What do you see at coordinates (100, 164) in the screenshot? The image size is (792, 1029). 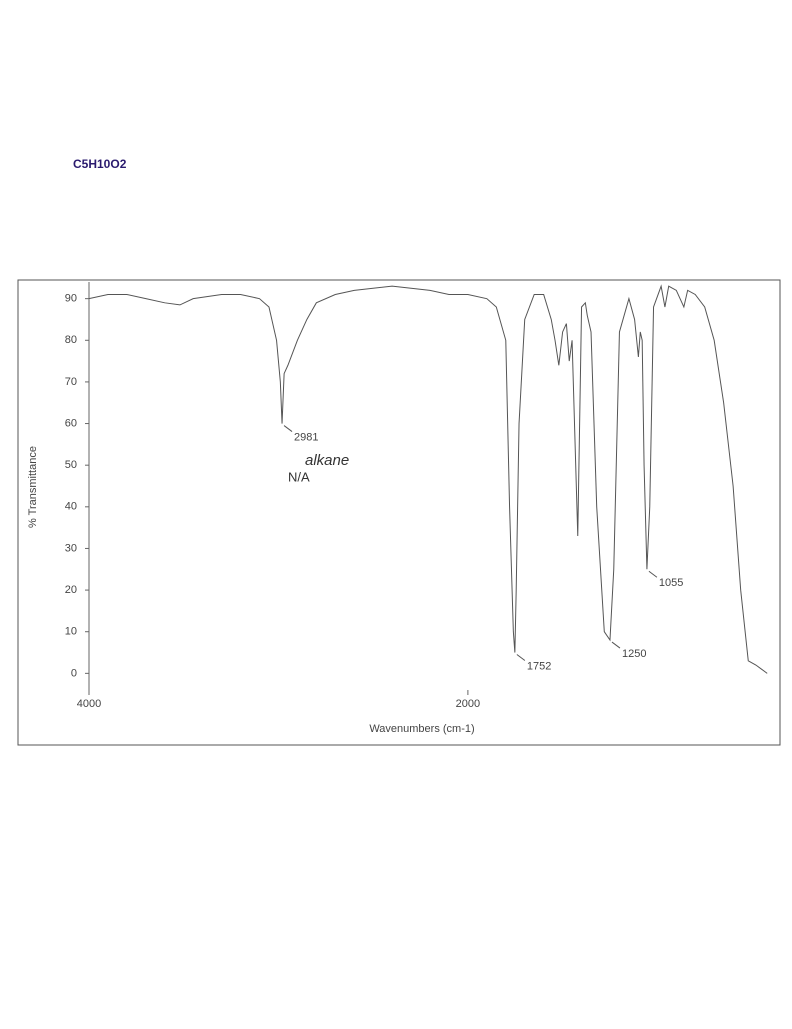 I see `chart-title: C5H10O2` at bounding box center [100, 164].